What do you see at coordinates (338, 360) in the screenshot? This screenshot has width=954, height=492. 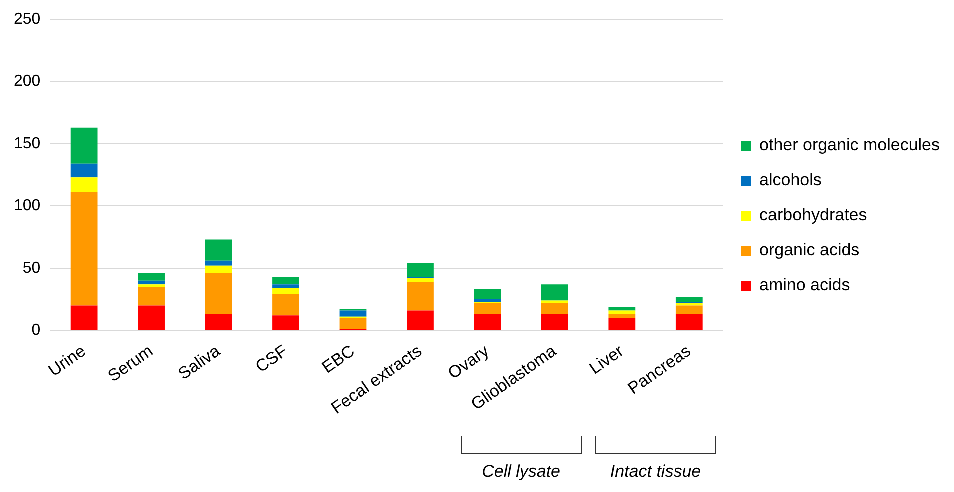 I see `x-tick-label: EBC` at bounding box center [338, 360].